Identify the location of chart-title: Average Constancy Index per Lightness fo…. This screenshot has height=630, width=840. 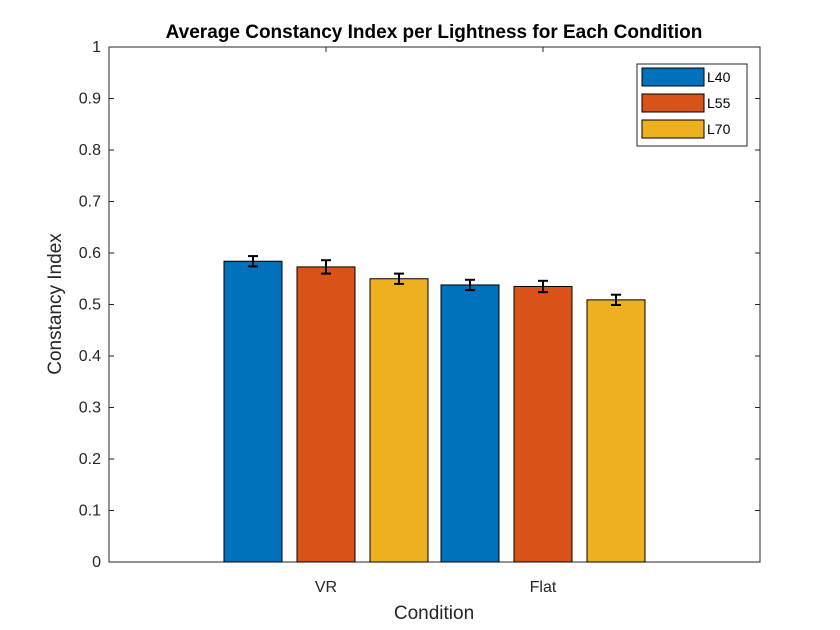
(434, 32).